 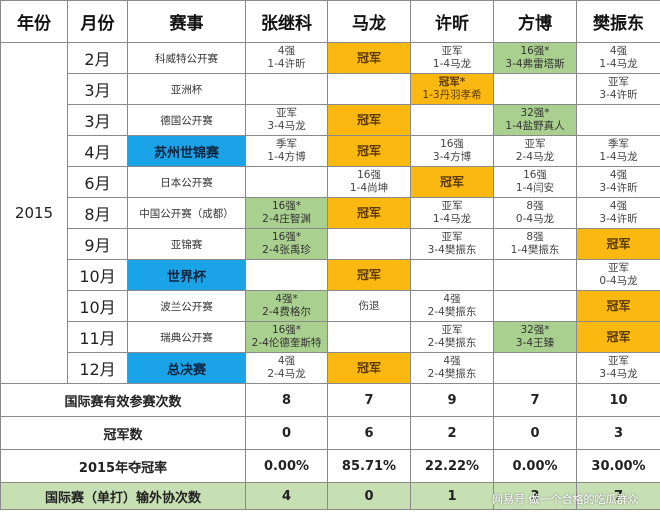 I want to click on result-rank: 冠军*, so click(x=452, y=82).